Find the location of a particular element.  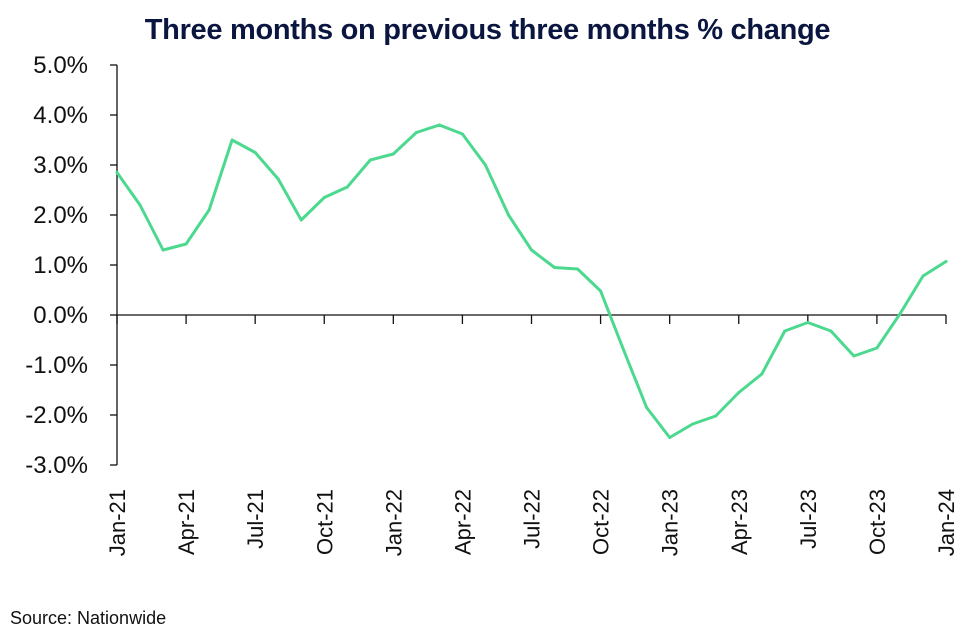

y-tick-label: -2.0% is located at coordinates (56, 415).